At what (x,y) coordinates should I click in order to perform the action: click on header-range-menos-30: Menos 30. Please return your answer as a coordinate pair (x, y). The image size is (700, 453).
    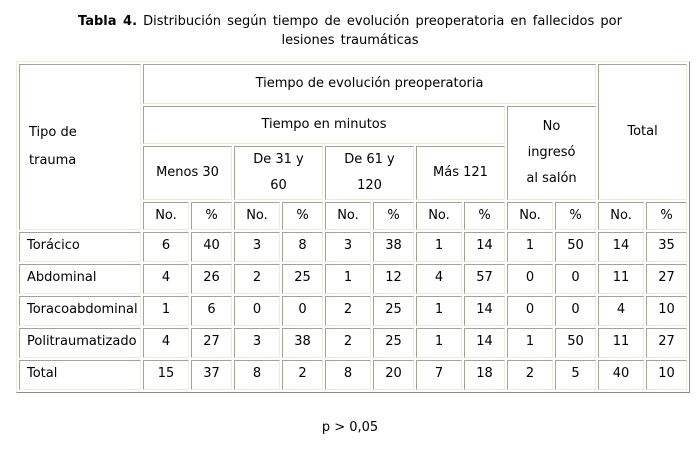
    Looking at the image, I should click on (187, 173).